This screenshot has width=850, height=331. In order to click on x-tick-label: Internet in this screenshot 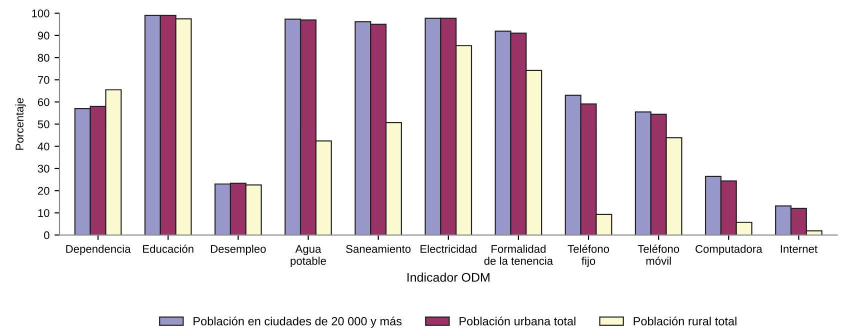, I will do `click(799, 249)`.